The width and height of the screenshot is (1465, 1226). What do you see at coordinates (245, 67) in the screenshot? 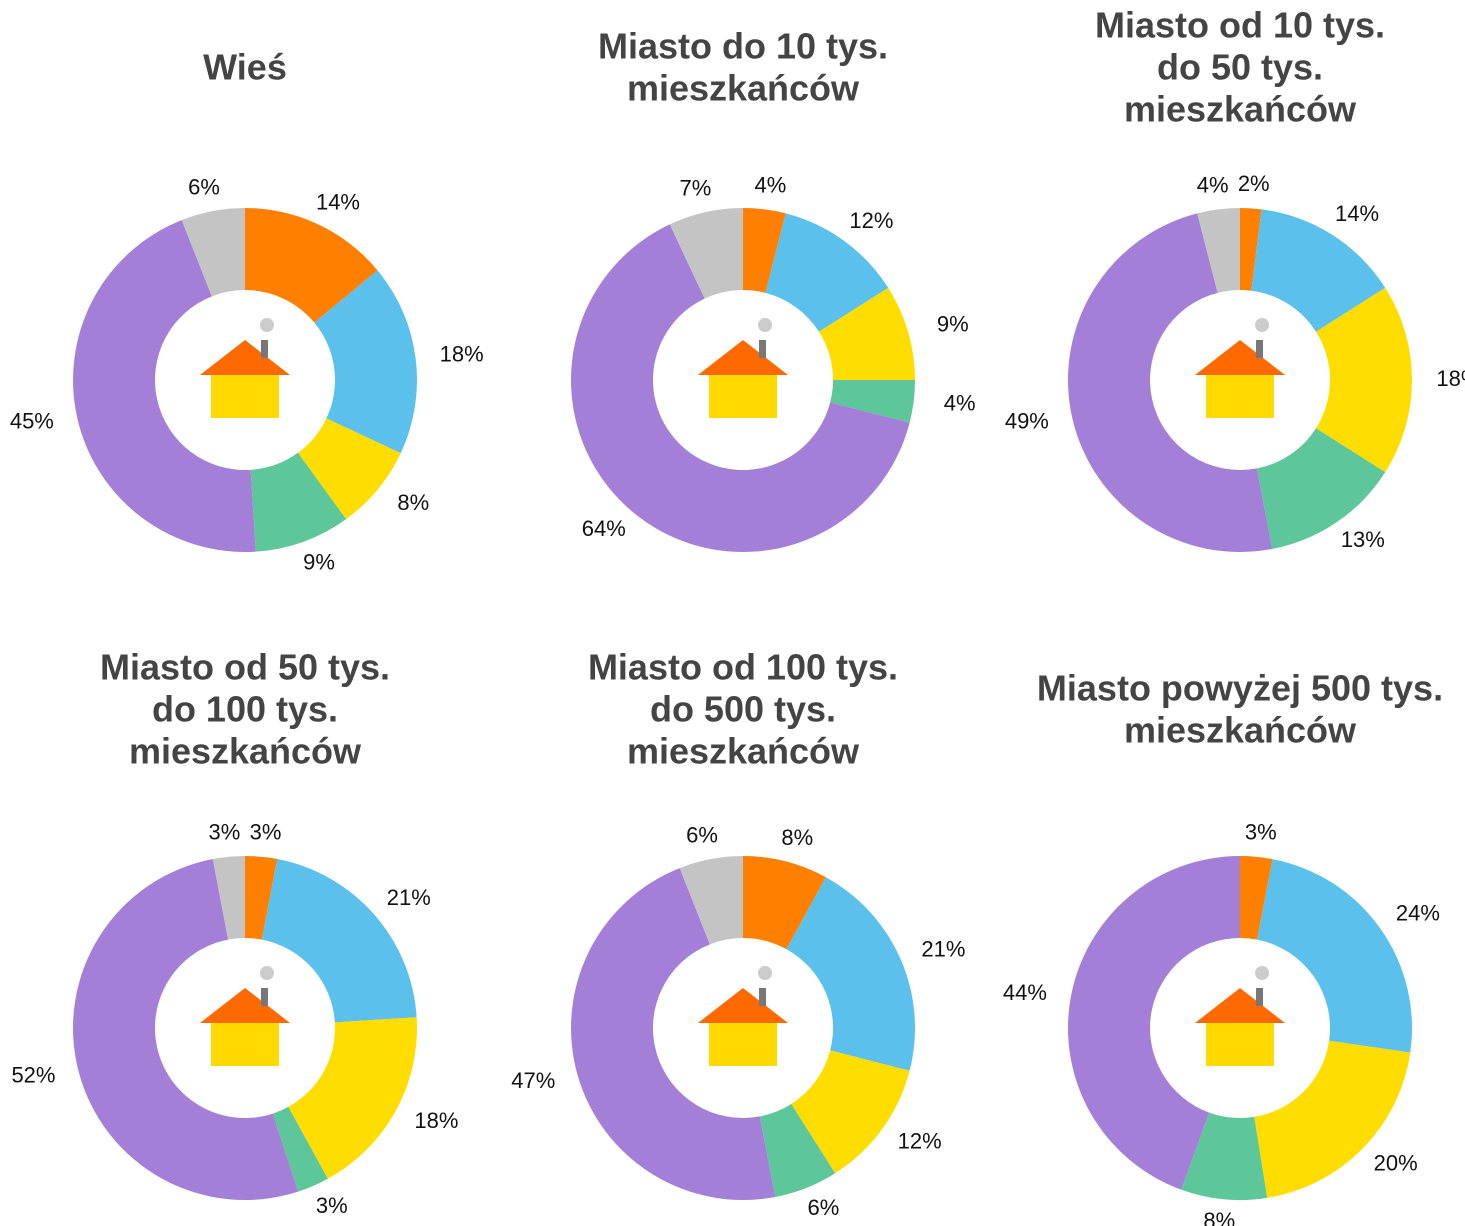
I see `chart-title: Wieś` at bounding box center [245, 67].